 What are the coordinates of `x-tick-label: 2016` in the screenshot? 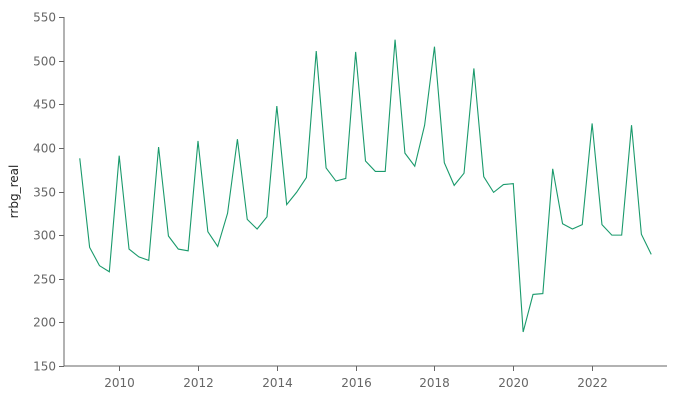 It's located at (356, 383).